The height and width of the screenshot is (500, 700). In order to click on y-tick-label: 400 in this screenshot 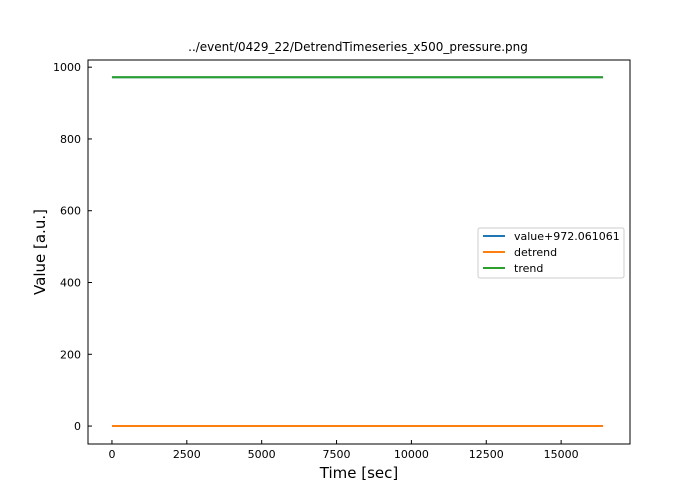, I will do `click(70, 283)`.